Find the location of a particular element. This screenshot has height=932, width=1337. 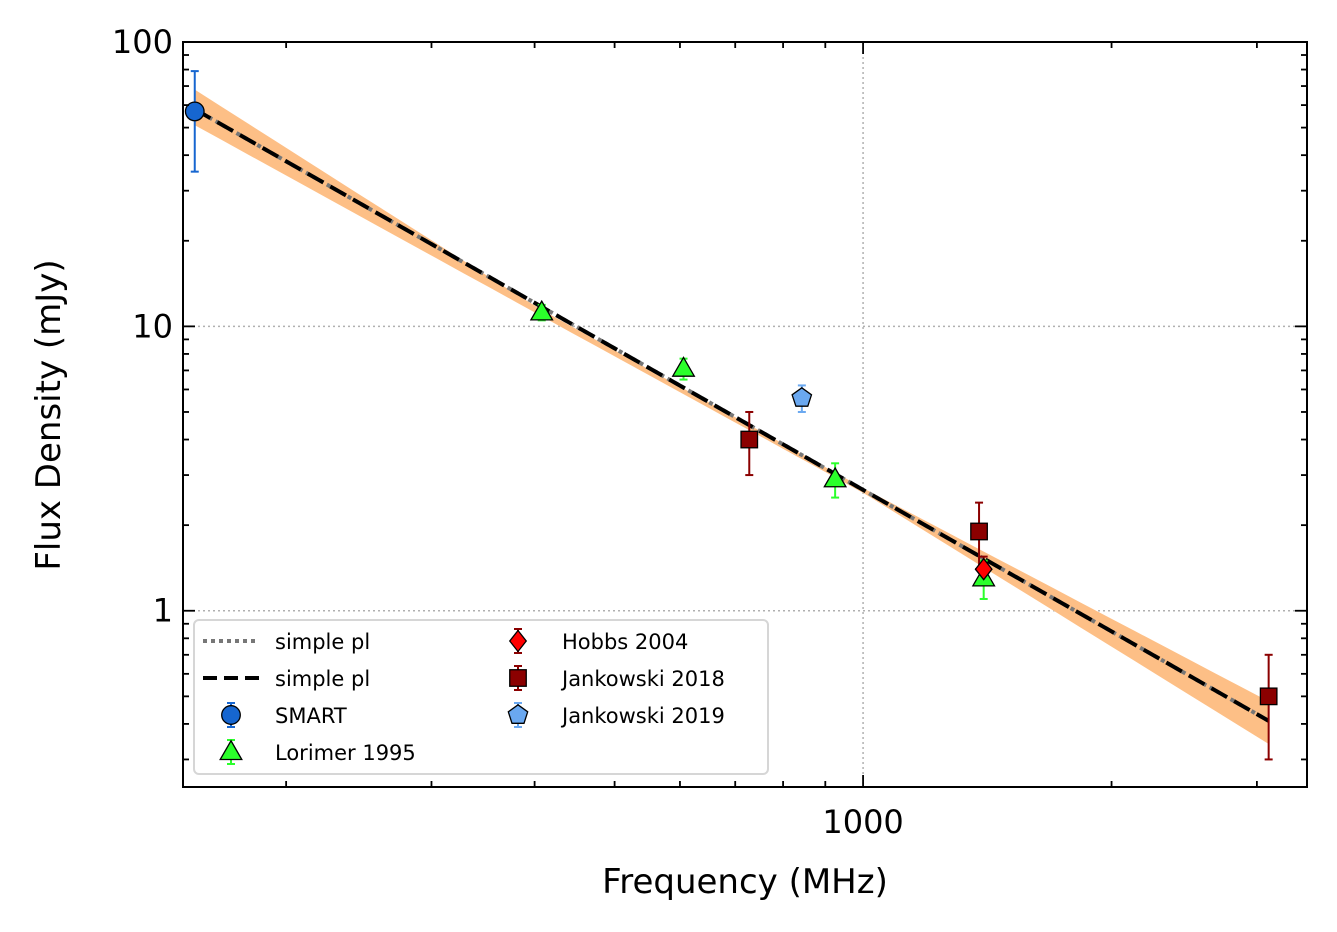

legend-item: Lorimer 1995 is located at coordinates (317, 752).